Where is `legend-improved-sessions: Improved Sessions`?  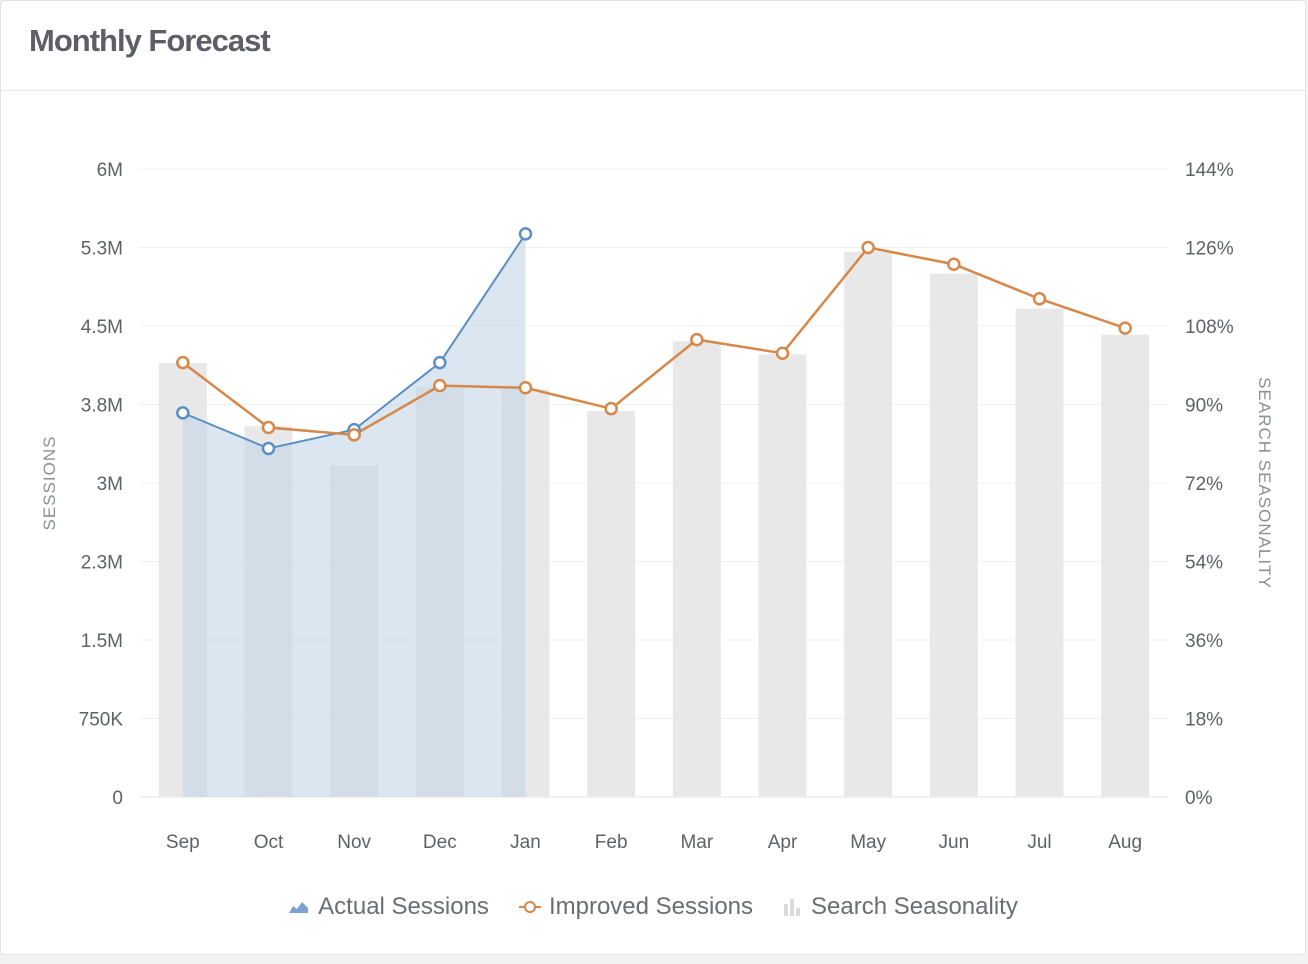
legend-improved-sessions: Improved Sessions is located at coordinates (636, 907).